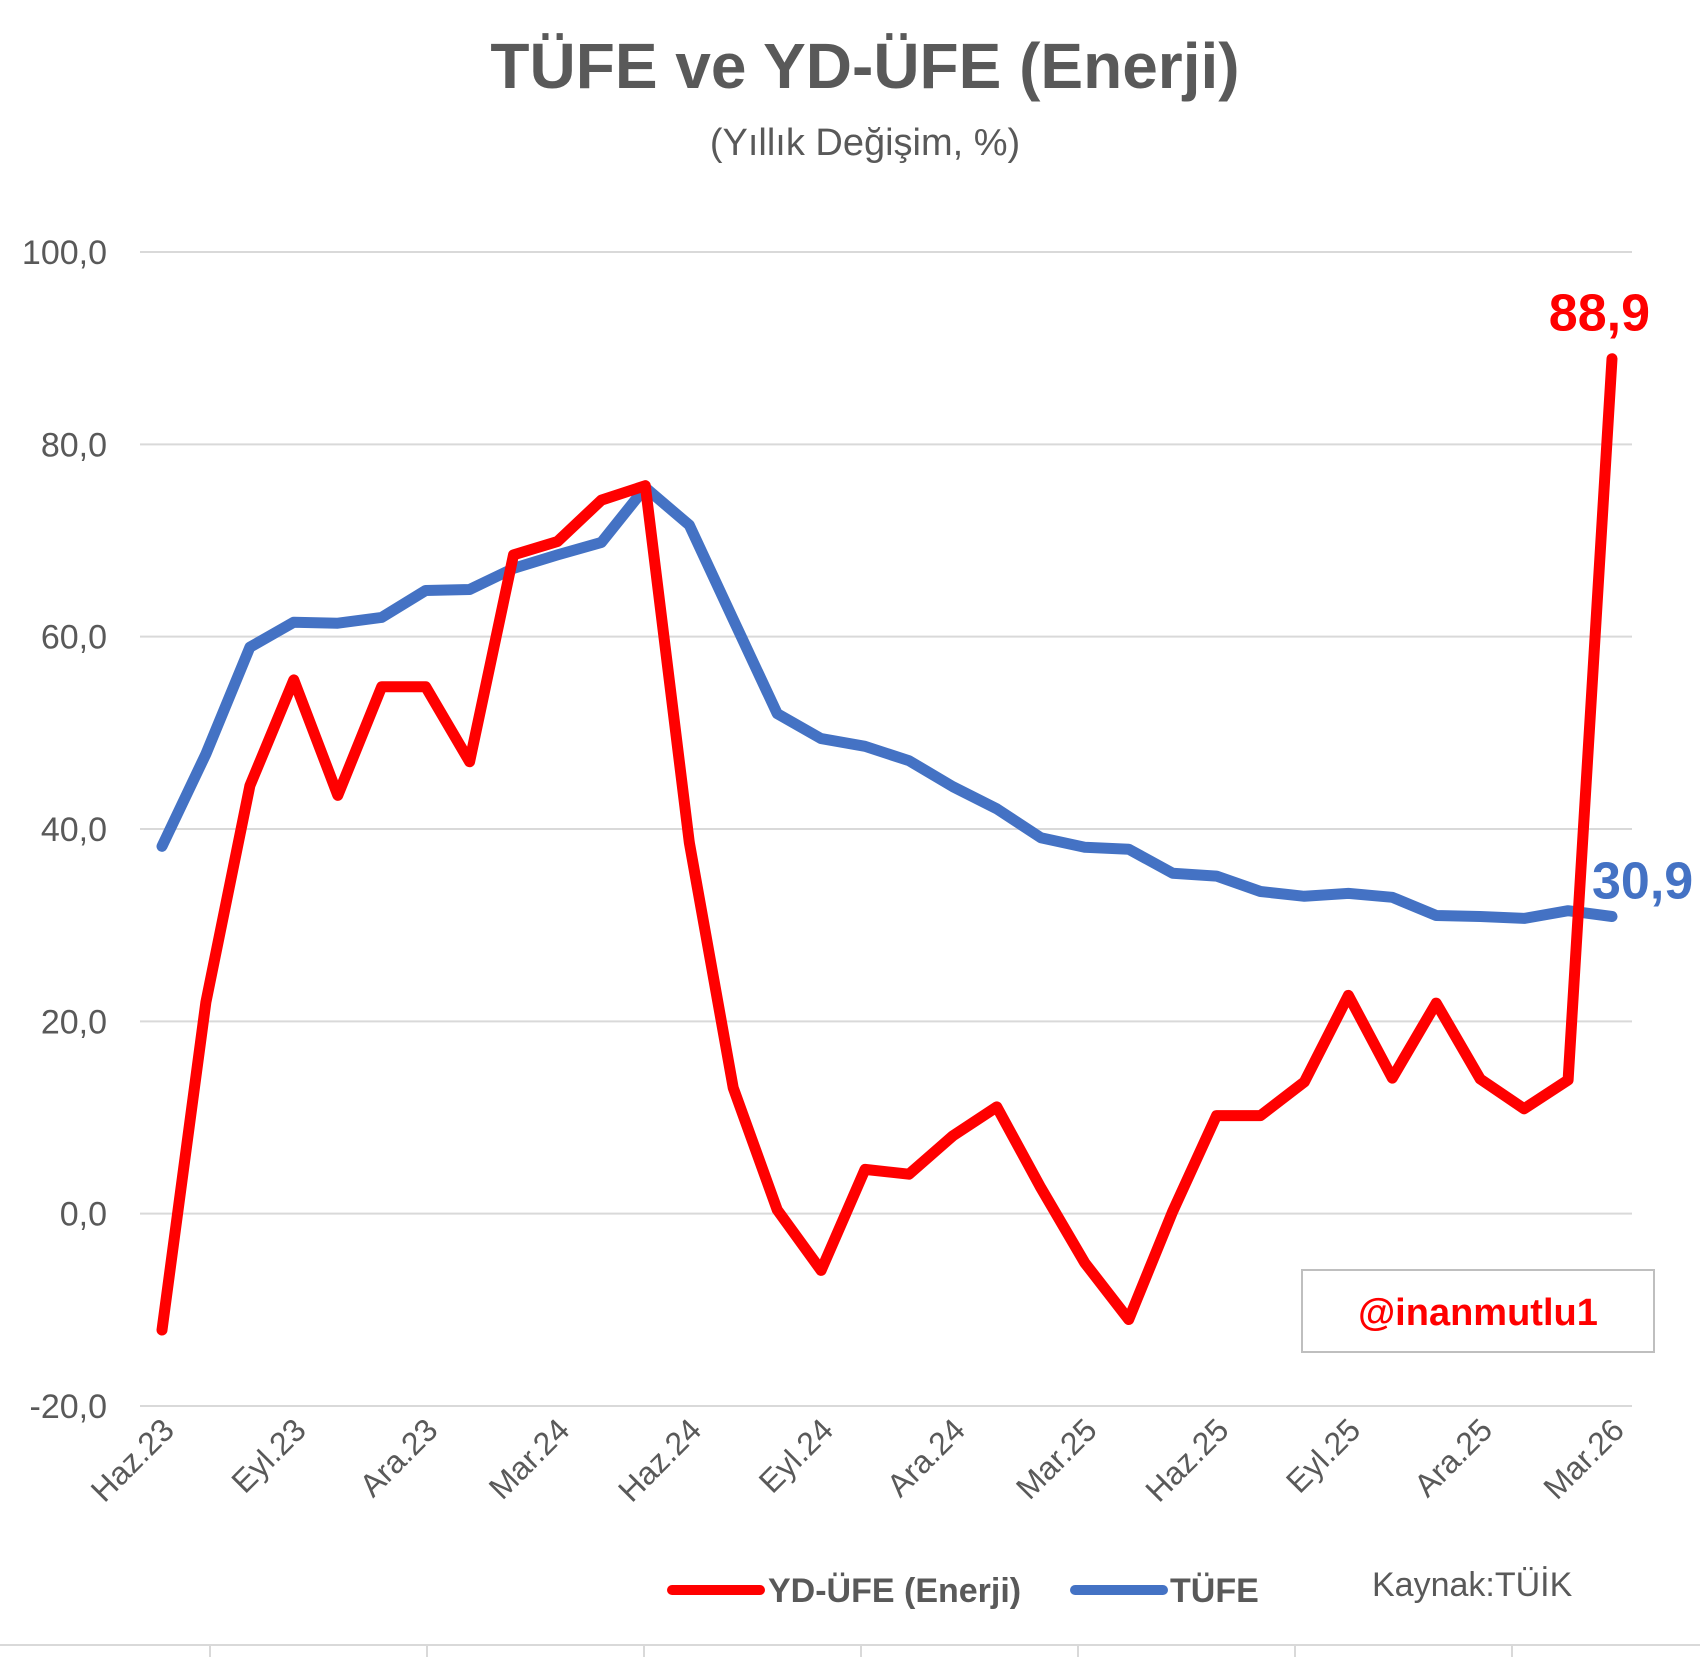 Image resolution: width=1700 pixels, height=1657 pixels. What do you see at coordinates (1621, 598) in the screenshot?
I see `end-labels: 88,9 30,9` at bounding box center [1621, 598].